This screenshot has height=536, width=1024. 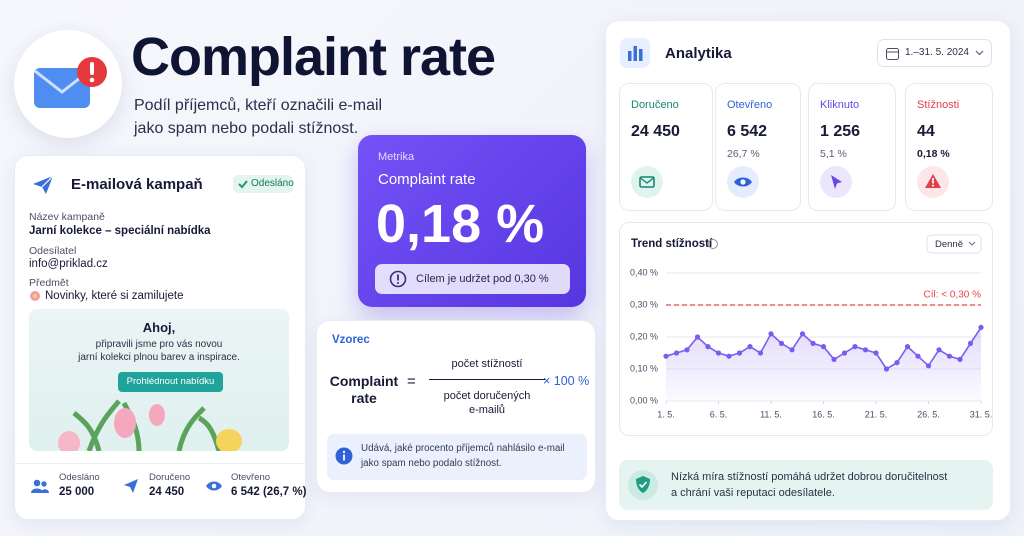 I want to click on eye-icon, so click(x=214, y=486).